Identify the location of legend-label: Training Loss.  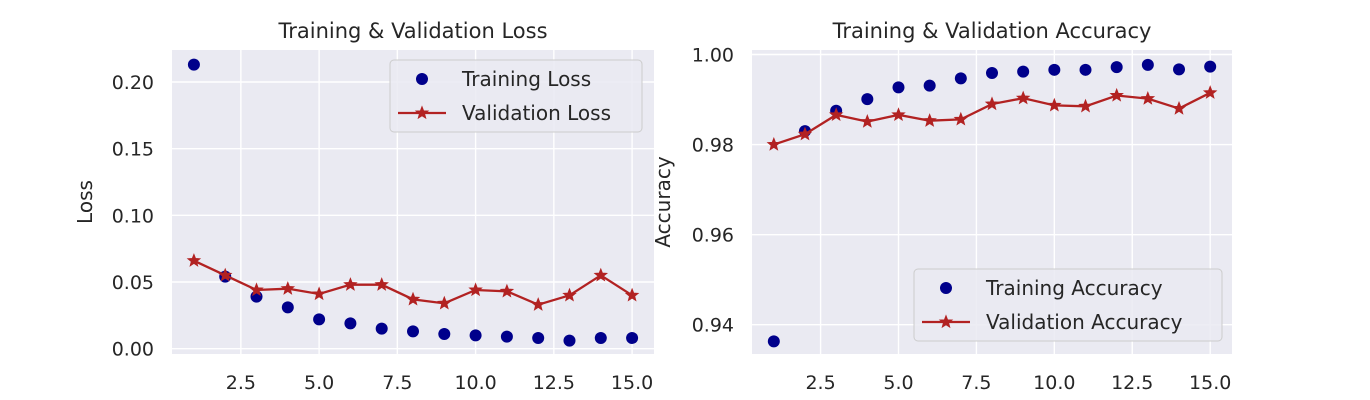
(526, 79).